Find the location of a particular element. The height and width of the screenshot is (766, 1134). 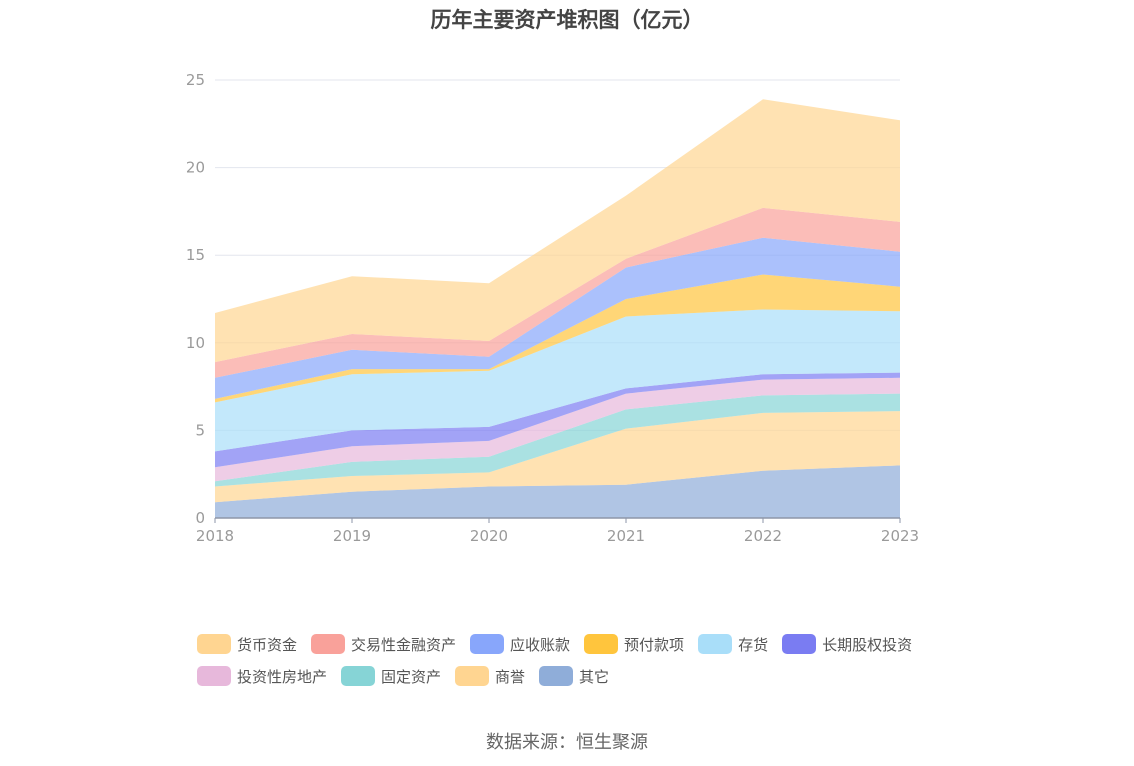

chart-title: 历年主要资产堆积图（亿元） is located at coordinates (567, 20).